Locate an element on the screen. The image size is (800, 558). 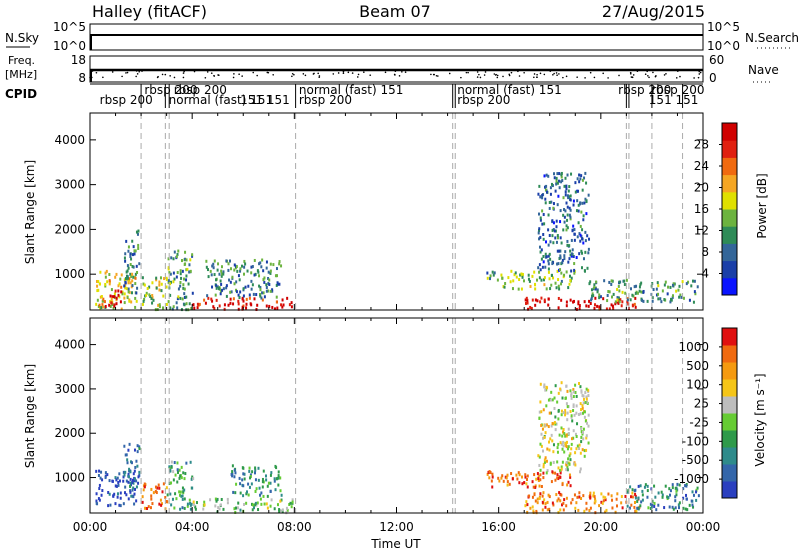
x-tick-label: 04:00 is located at coordinates (192, 527).